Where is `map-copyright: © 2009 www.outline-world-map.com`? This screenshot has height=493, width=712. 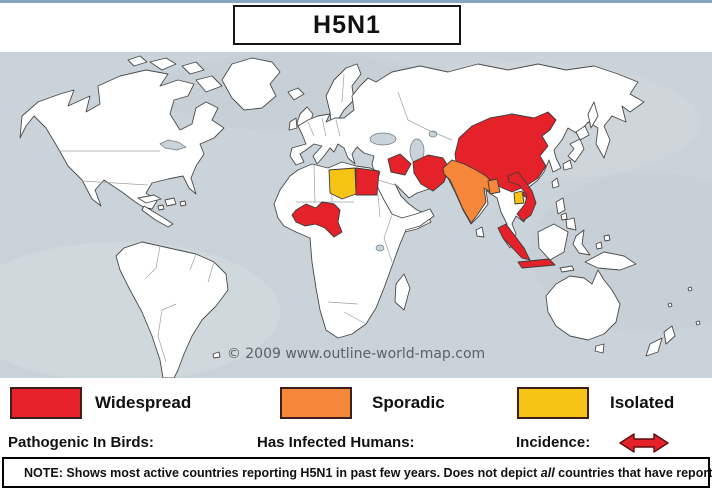 map-copyright: © 2009 www.outline-world-map.com is located at coordinates (356, 354).